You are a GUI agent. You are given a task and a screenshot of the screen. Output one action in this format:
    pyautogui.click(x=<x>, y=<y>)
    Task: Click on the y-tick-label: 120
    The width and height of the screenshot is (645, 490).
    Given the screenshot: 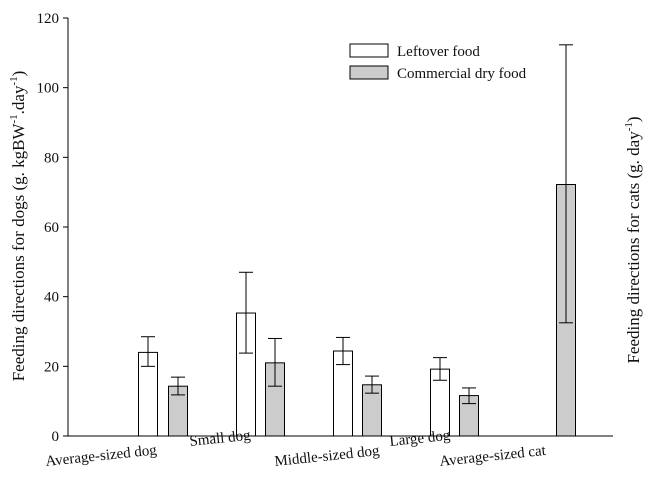 What is the action you would take?
    pyautogui.click(x=48, y=19)
    